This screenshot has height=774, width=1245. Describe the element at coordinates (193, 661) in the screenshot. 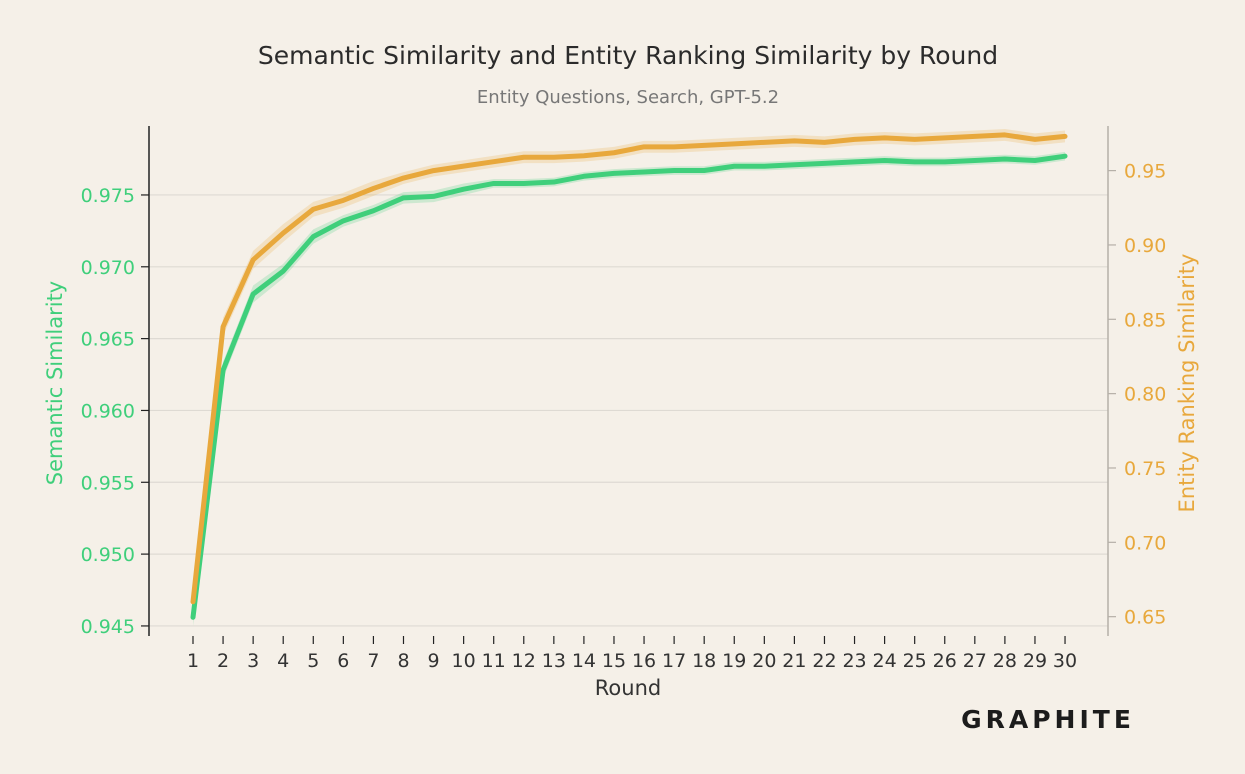

I see `x-tick-label-0: 1` at that location.